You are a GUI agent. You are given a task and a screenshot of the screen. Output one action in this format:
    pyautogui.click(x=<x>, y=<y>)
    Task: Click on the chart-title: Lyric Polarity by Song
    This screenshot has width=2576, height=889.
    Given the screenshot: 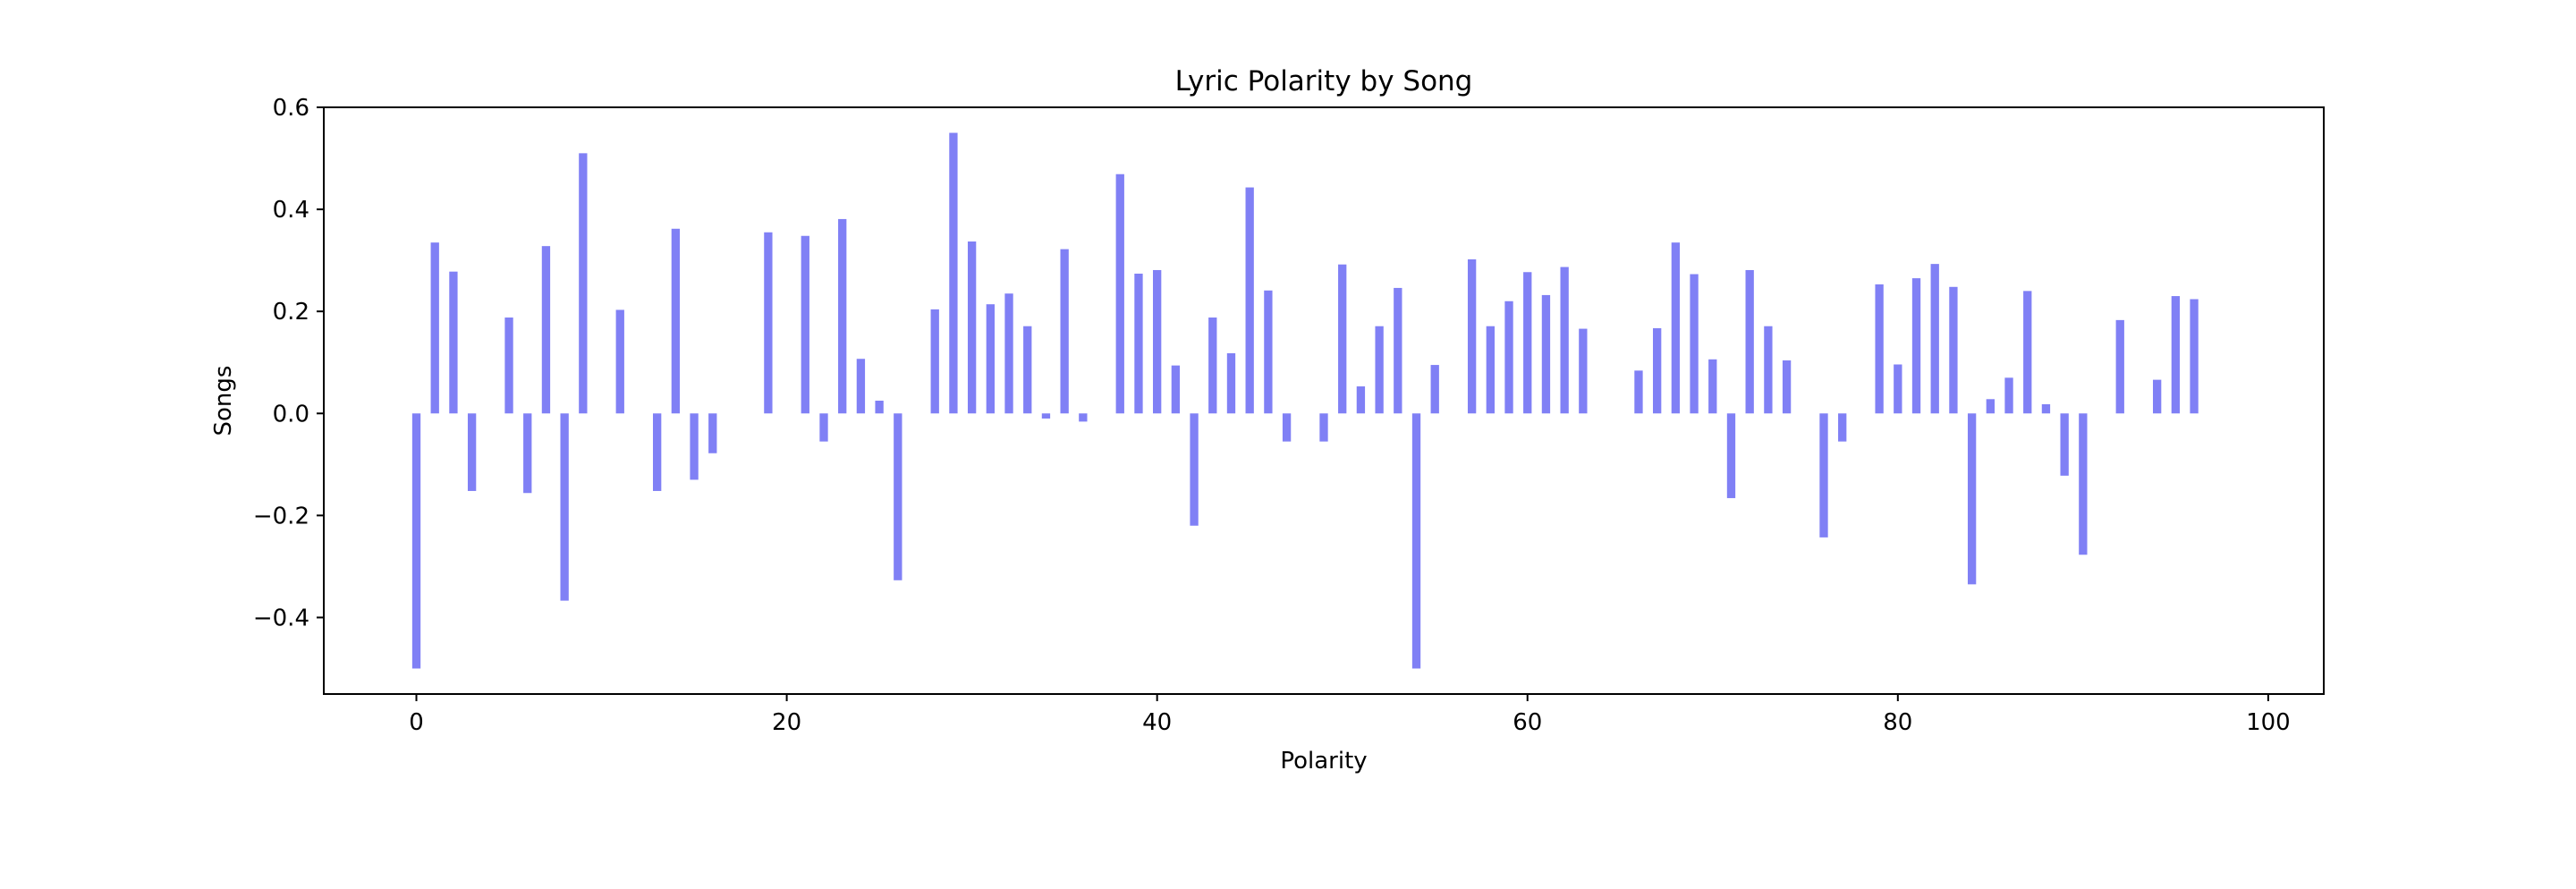 What is the action you would take?
    pyautogui.click(x=1324, y=81)
    